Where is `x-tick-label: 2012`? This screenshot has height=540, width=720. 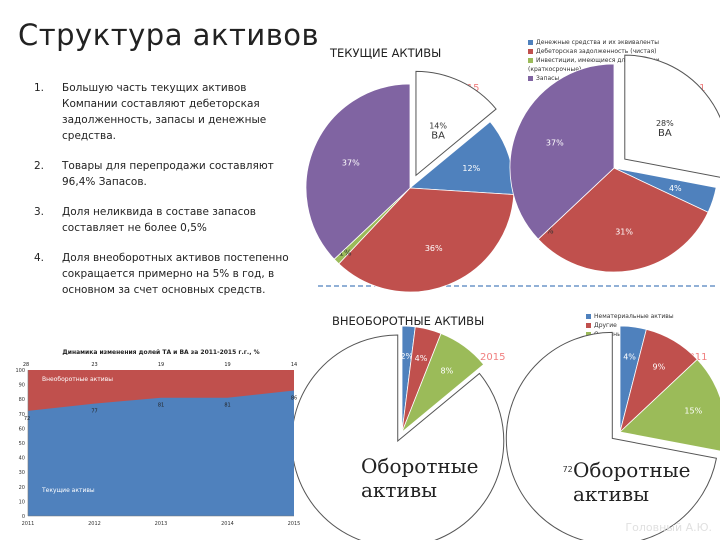 x-tick-label: 2012 is located at coordinates (94, 524).